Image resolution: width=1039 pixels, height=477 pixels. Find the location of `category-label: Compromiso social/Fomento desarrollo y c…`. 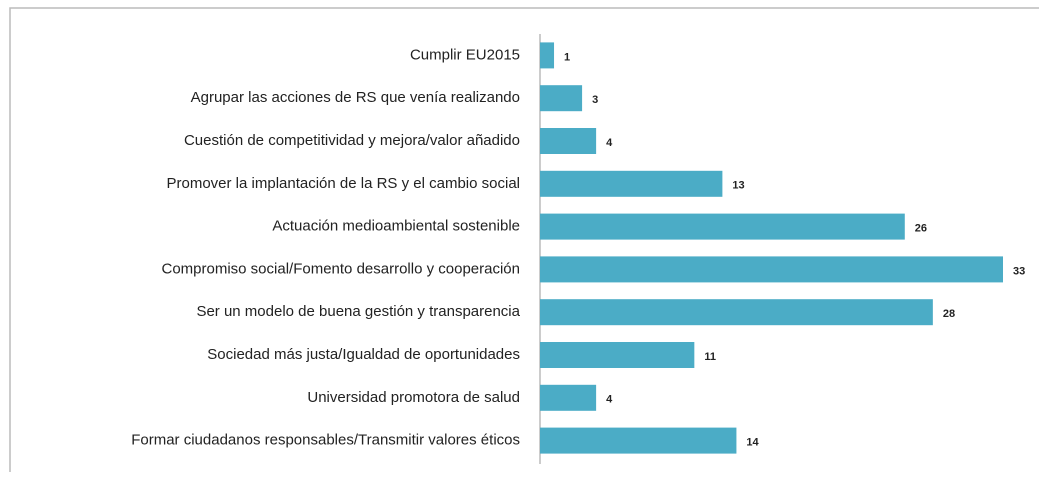

category-label: Compromiso social/Fomento desarrollo y c… is located at coordinates (341, 268).